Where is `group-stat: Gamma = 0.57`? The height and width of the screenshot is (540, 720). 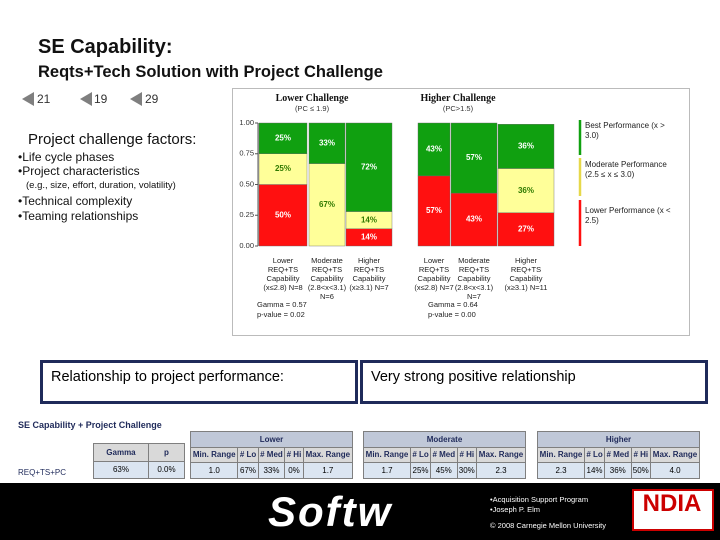 group-stat: Gamma = 0.57 is located at coordinates (282, 304).